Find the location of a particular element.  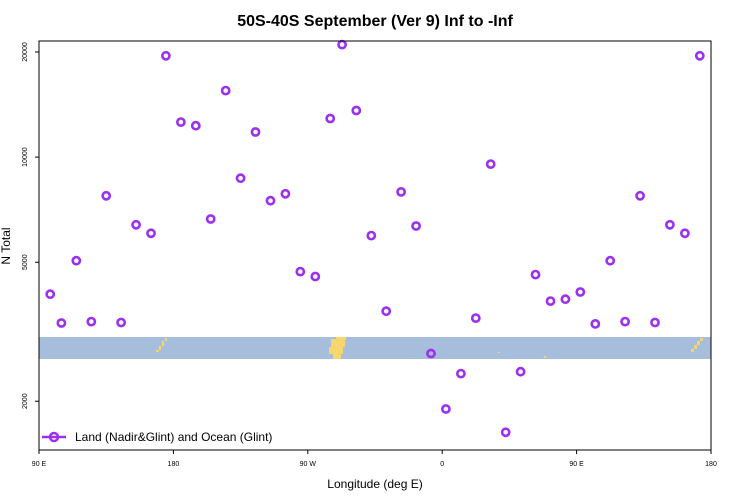

y-tick-label: 10000 is located at coordinates (25, 157).